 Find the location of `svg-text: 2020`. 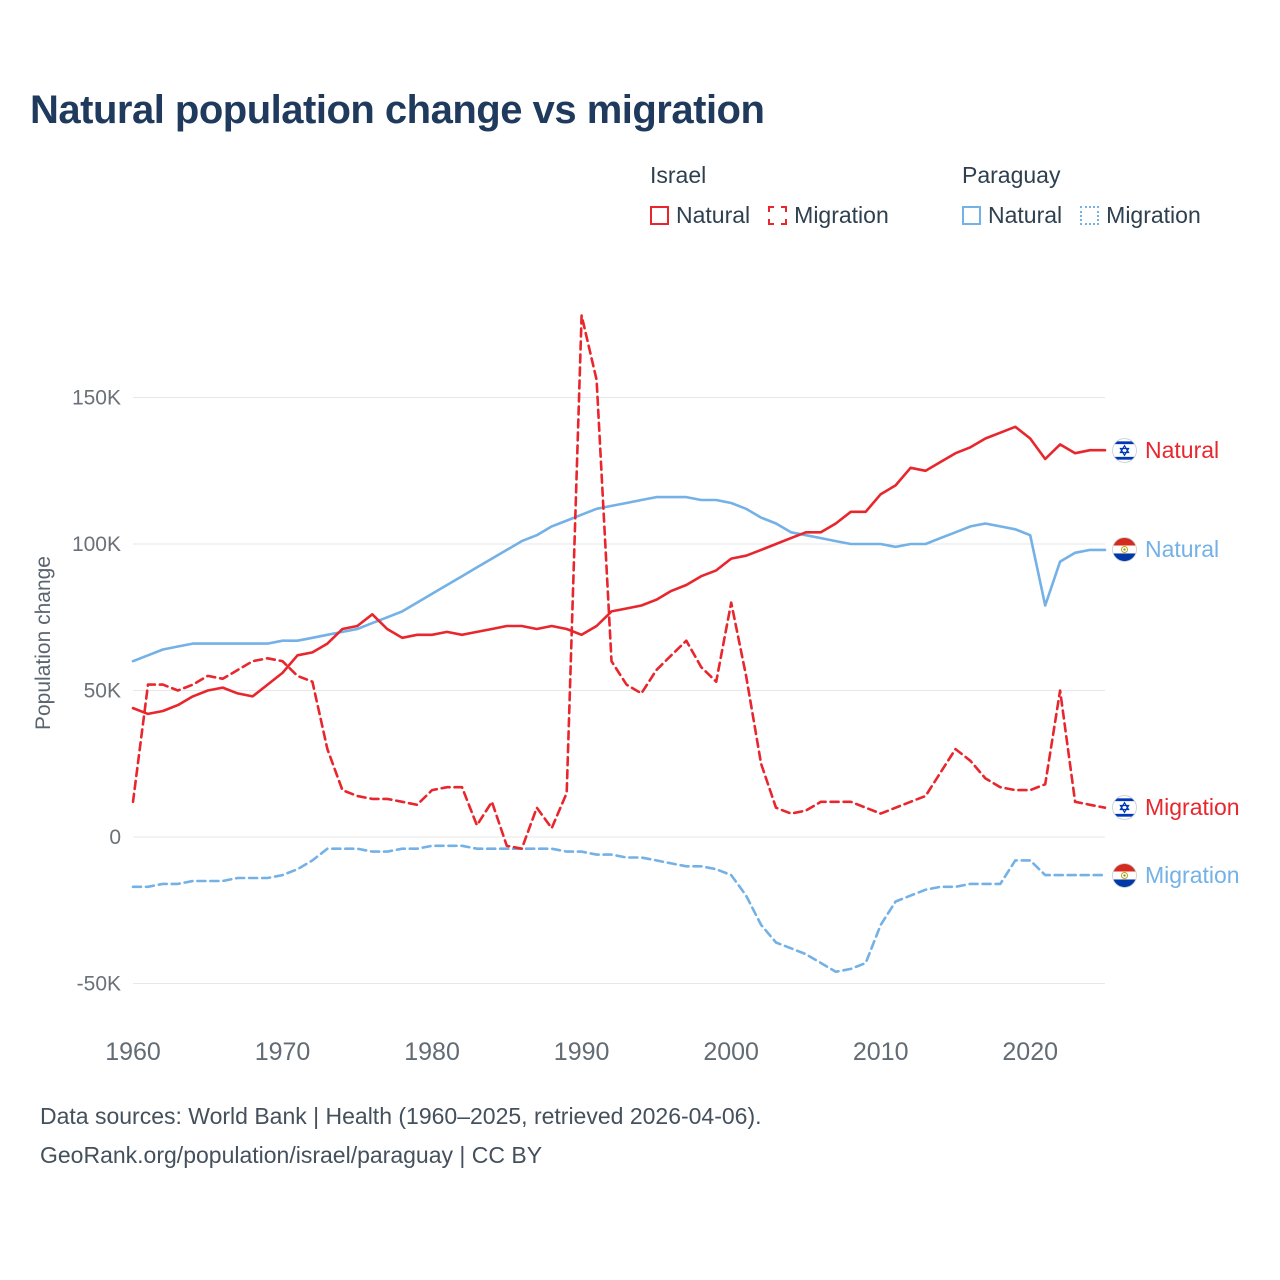

svg-text: 2020 is located at coordinates (1030, 1052).